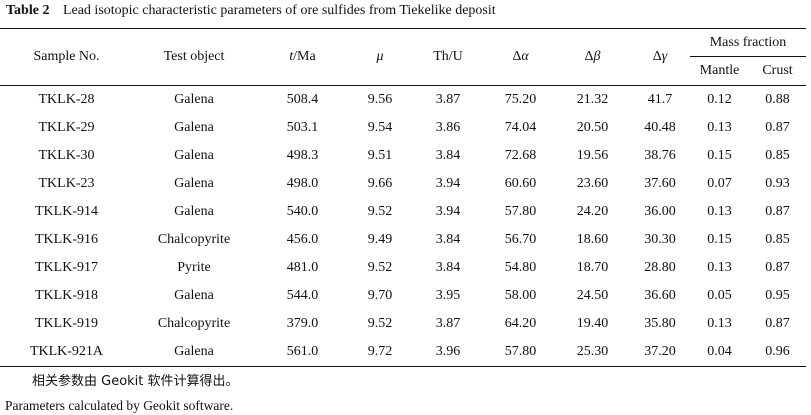 This screenshot has width=811, height=415. What do you see at coordinates (592, 323) in the screenshot?
I see `cell-delta-beta: 19.40` at bounding box center [592, 323].